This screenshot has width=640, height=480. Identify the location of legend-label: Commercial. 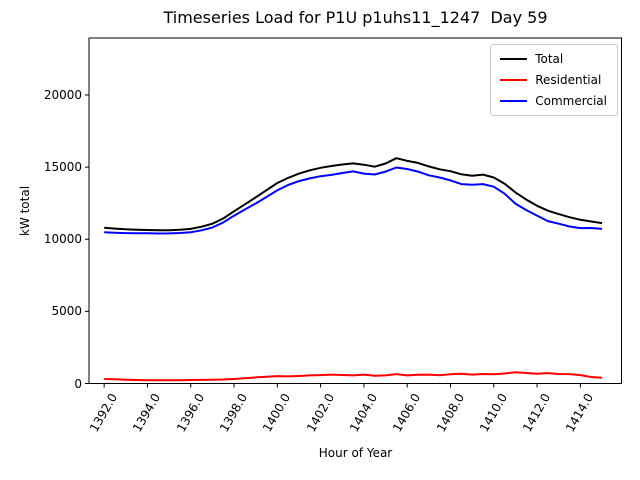
(571, 101).